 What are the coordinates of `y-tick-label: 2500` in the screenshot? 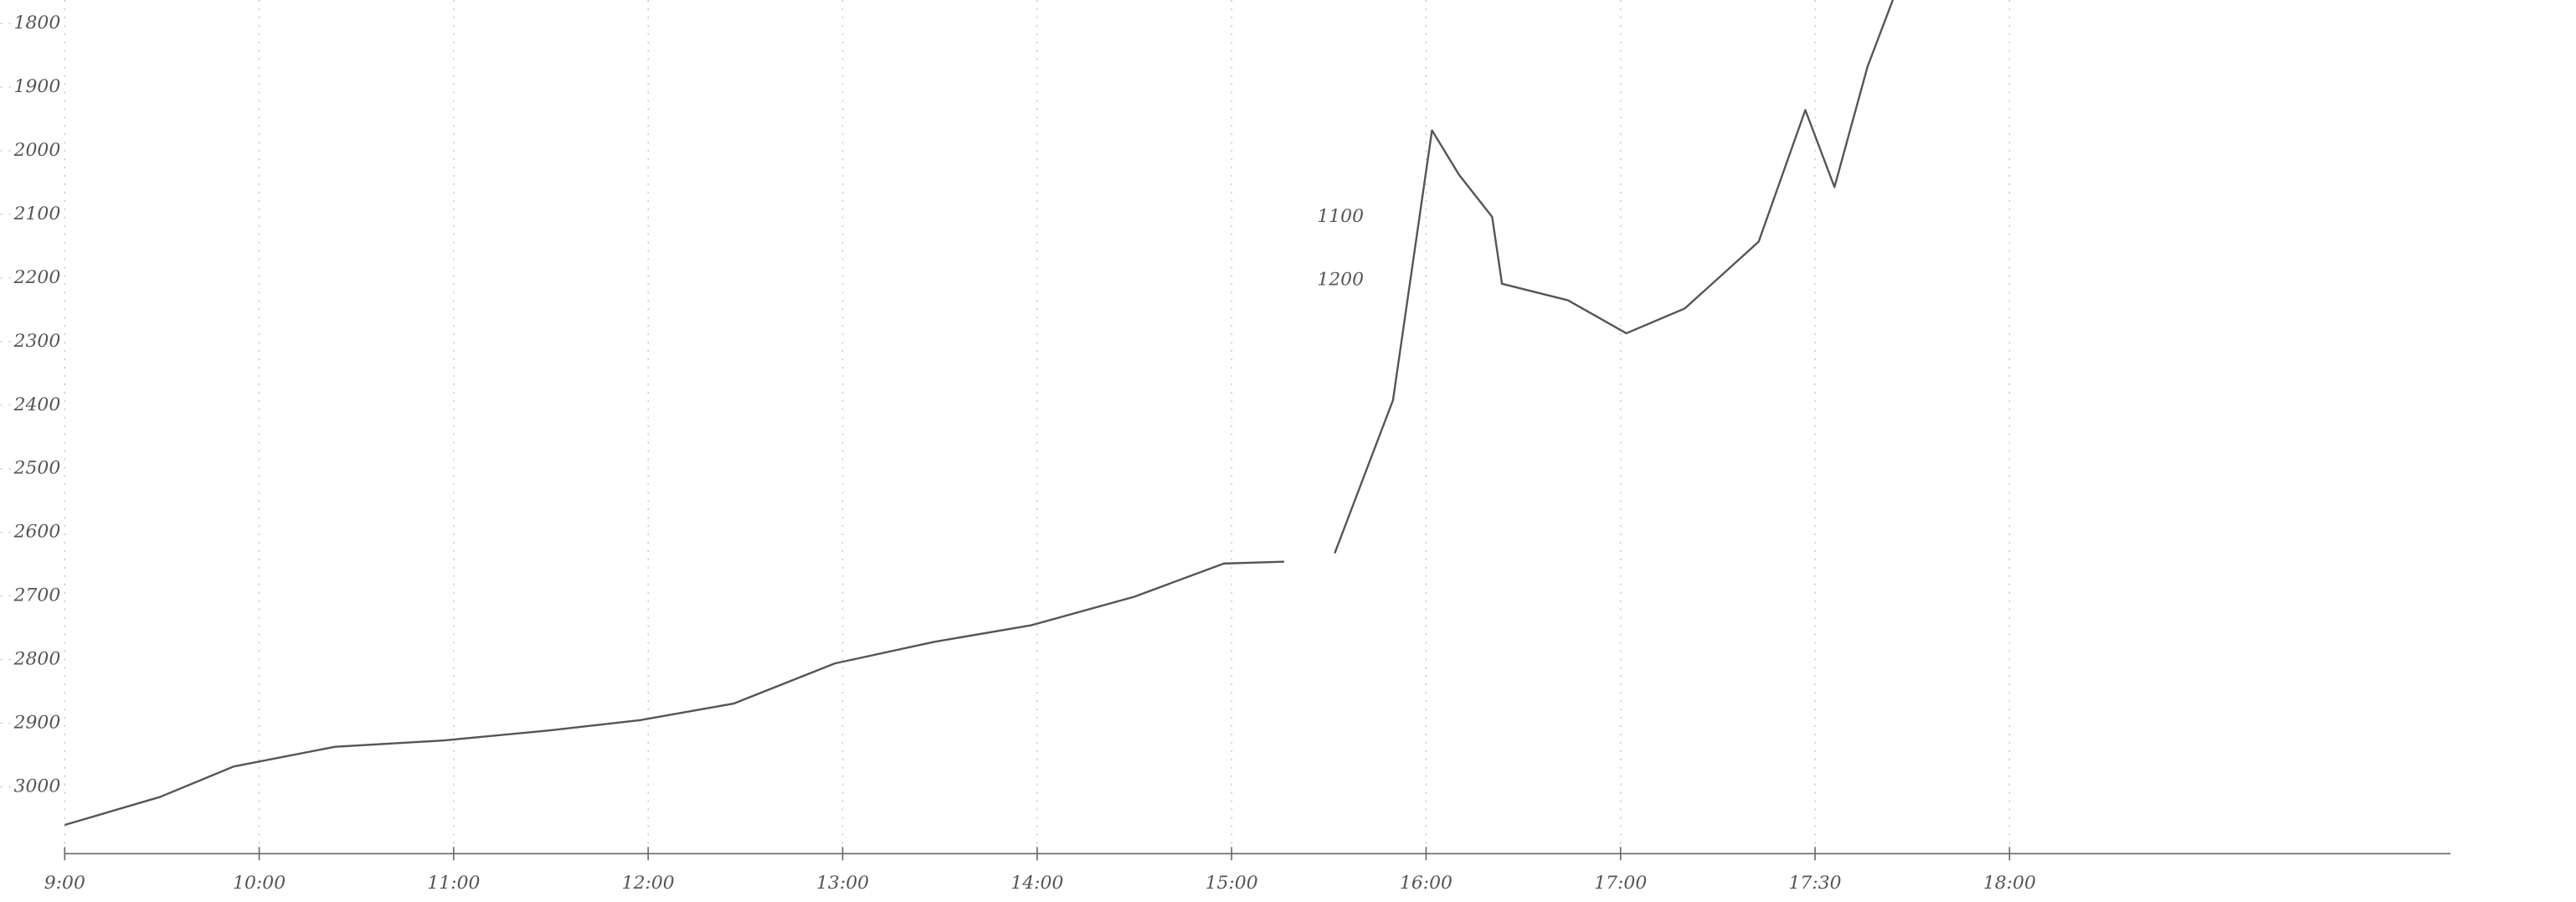 It's located at (37, 468).